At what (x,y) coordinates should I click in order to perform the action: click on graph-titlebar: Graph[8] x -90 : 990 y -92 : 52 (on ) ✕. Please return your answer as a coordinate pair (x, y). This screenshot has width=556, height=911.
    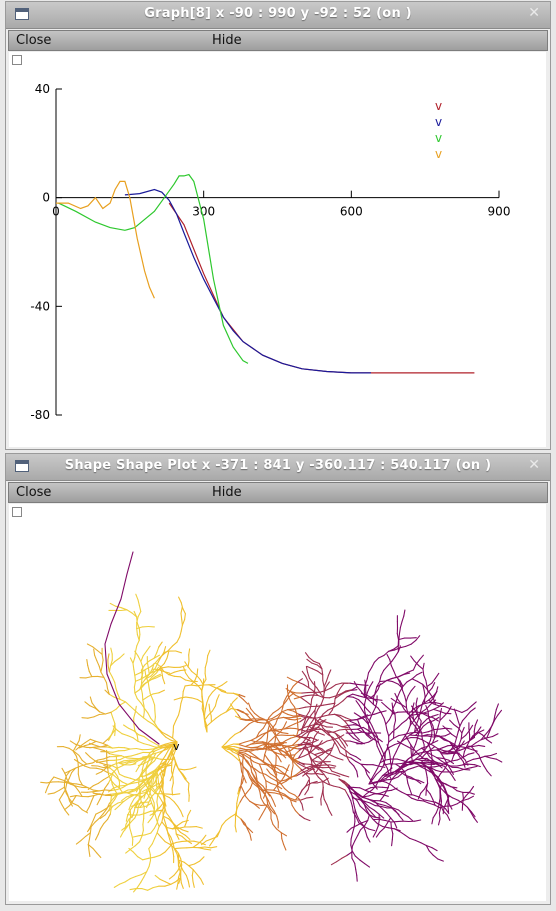
    Looking at the image, I should click on (278, 15).